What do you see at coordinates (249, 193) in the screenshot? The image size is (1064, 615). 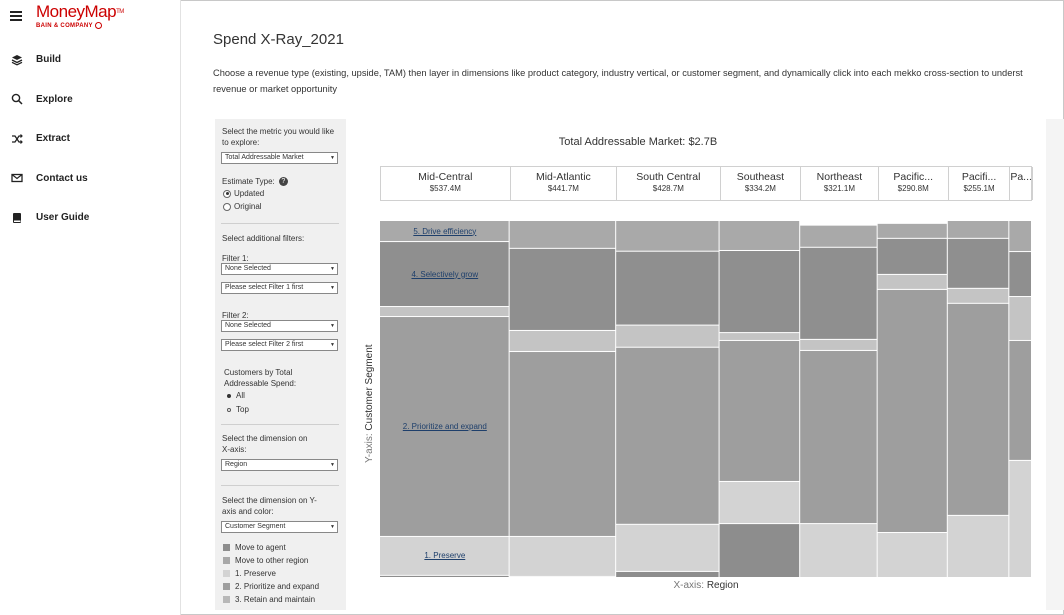 I see `estimate-option-updated: Updated` at bounding box center [249, 193].